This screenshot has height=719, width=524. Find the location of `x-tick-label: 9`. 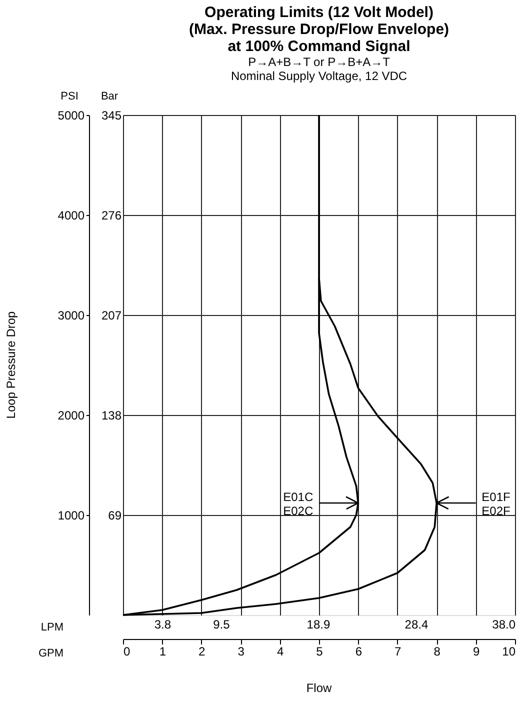

x-tick-label: 9 is located at coordinates (476, 651).